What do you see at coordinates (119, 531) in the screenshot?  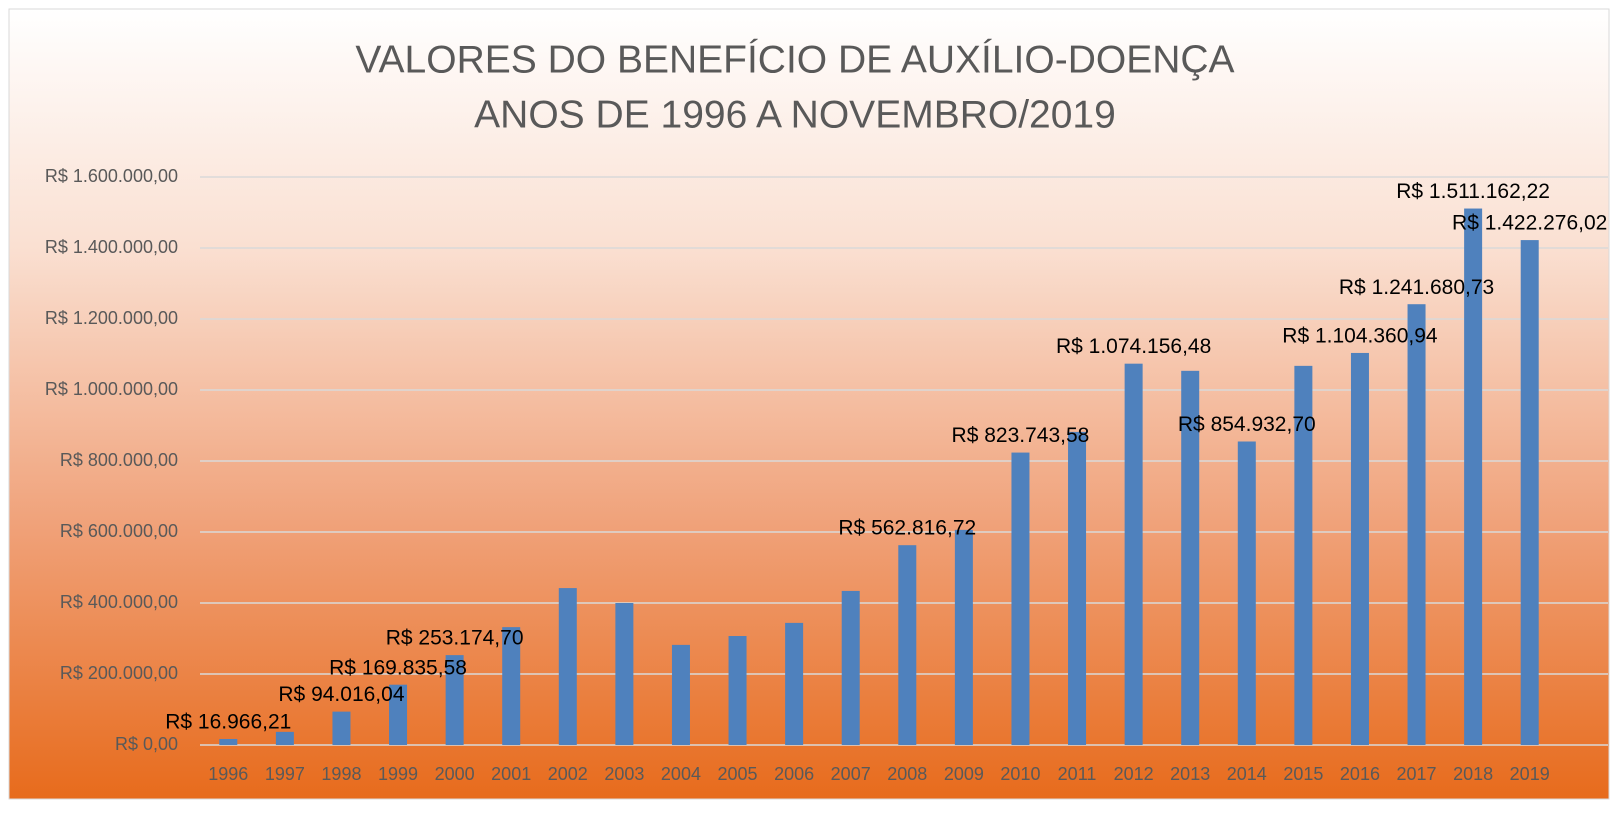 I see `y-tick-label: R$ 600.000,00` at bounding box center [119, 531].